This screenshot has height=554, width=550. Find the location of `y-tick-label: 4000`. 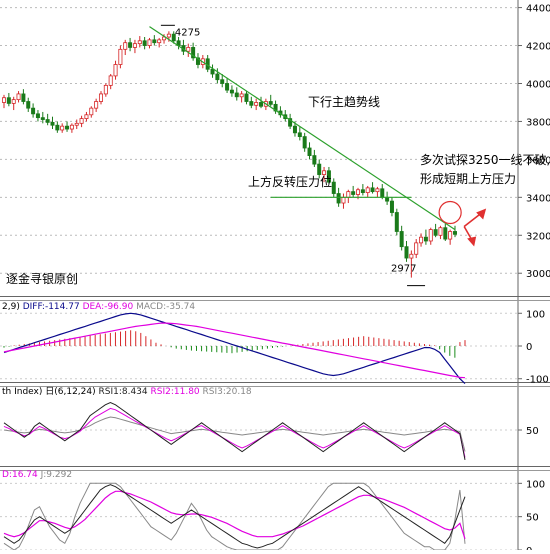

y-tick-label: 4000 is located at coordinates (538, 84).